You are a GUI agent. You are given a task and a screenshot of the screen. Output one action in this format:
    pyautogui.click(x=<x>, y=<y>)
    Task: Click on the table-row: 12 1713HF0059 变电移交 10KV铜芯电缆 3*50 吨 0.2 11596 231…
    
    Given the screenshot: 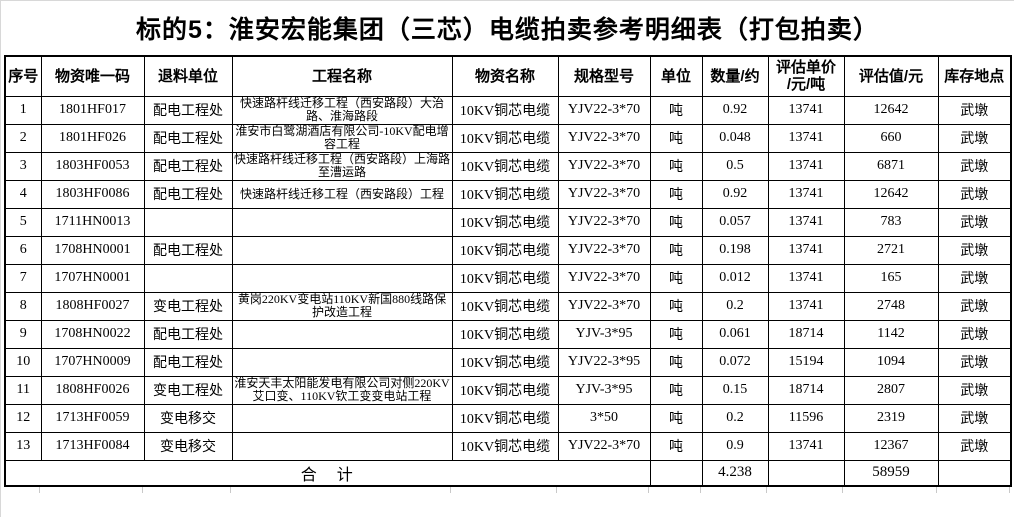 What is the action you would take?
    pyautogui.click(x=508, y=418)
    